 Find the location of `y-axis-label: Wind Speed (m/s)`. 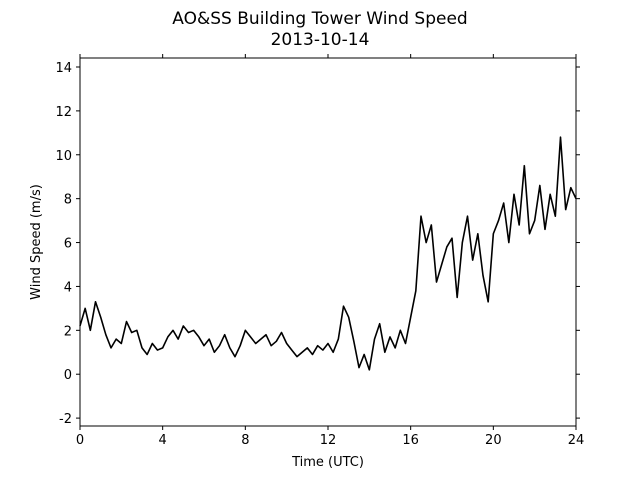

y-axis-label: Wind Speed (m/s) is located at coordinates (36, 242).